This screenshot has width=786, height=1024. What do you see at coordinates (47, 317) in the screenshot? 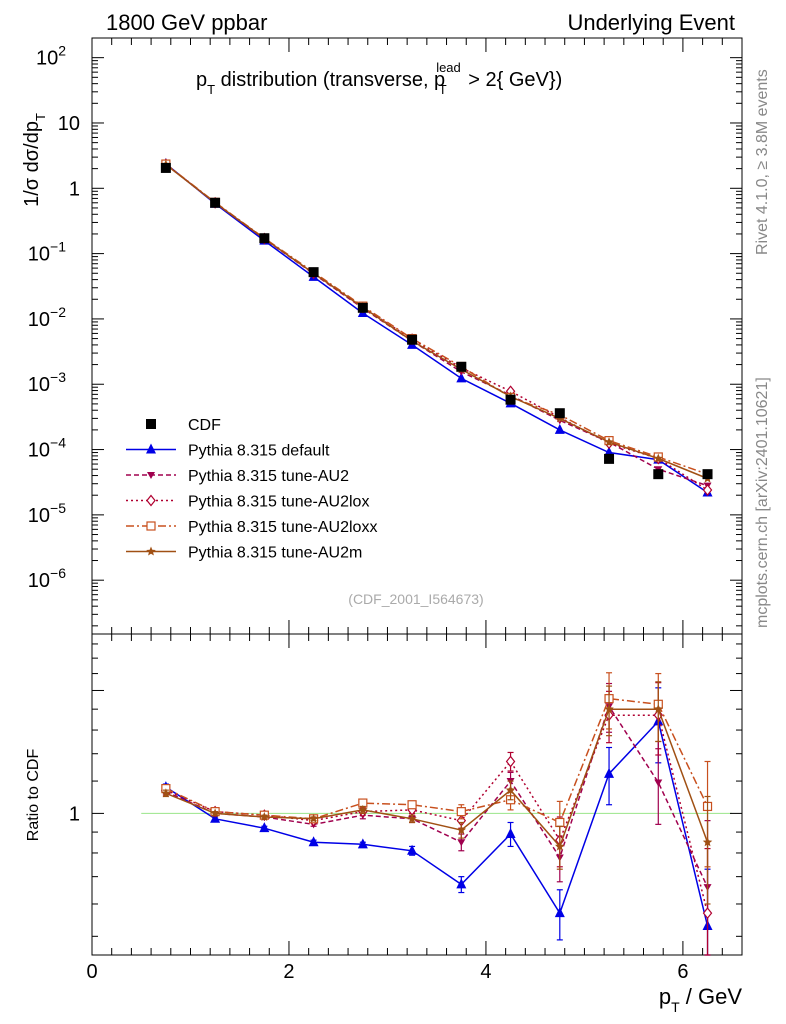
I see `main-y-tick-label: 10⁻²` at bounding box center [47, 317].